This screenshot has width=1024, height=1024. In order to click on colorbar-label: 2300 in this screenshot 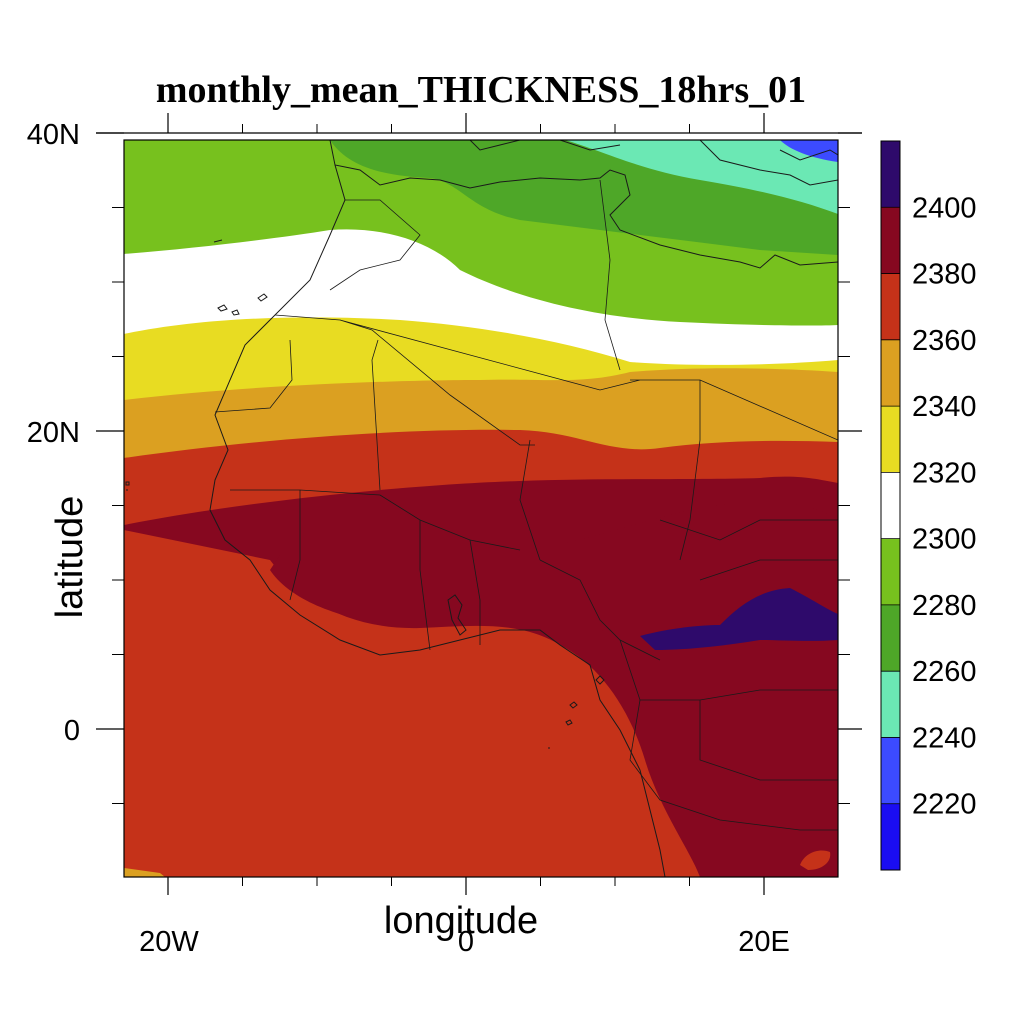, I will do `click(944, 540)`.